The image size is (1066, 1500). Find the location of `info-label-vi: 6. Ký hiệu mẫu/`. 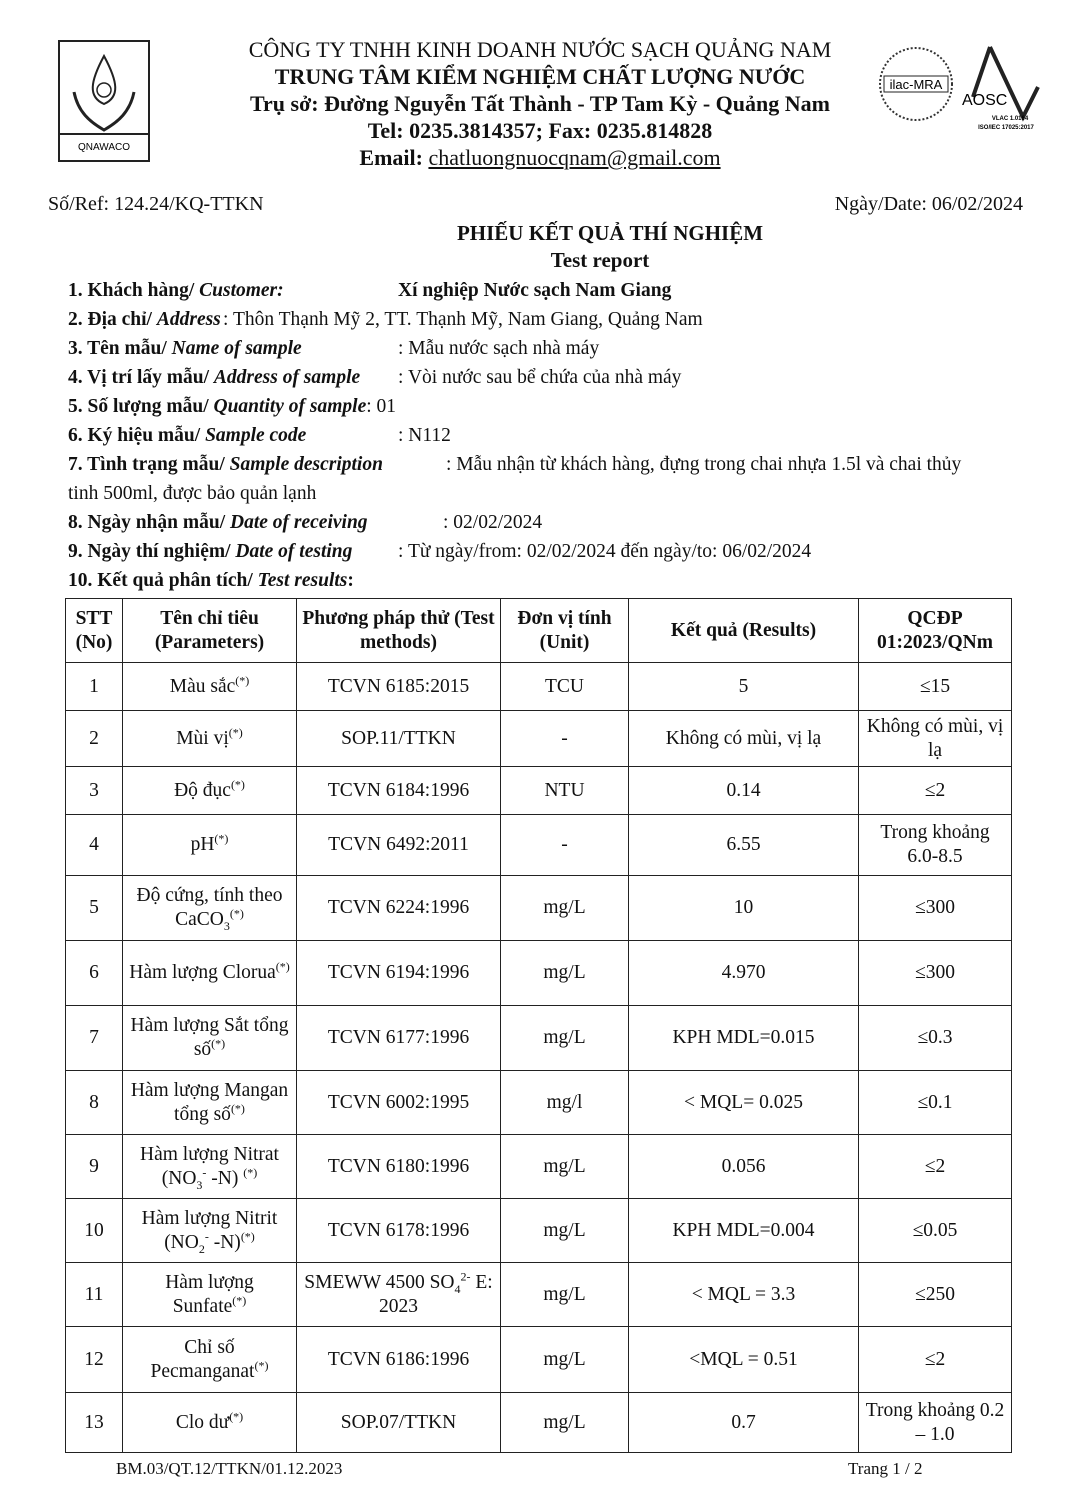

info-label-vi: 6. Ký hiệu mẫu/ is located at coordinates (137, 435).